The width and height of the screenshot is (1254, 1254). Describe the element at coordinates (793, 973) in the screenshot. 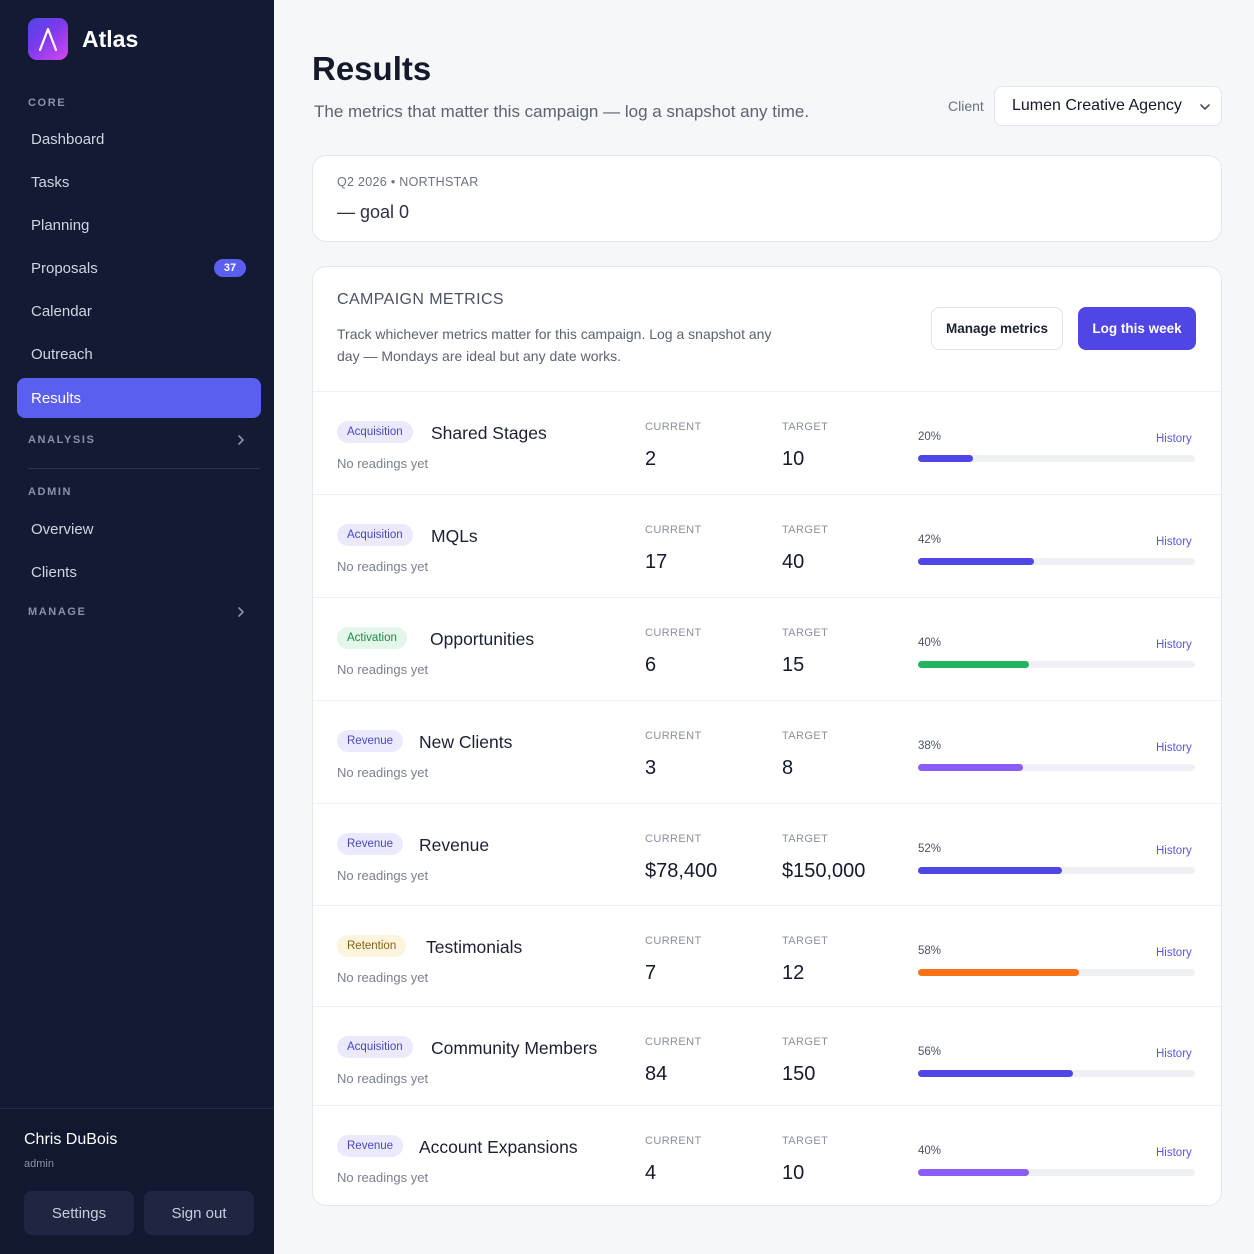

I see `target-value: 12` at that location.